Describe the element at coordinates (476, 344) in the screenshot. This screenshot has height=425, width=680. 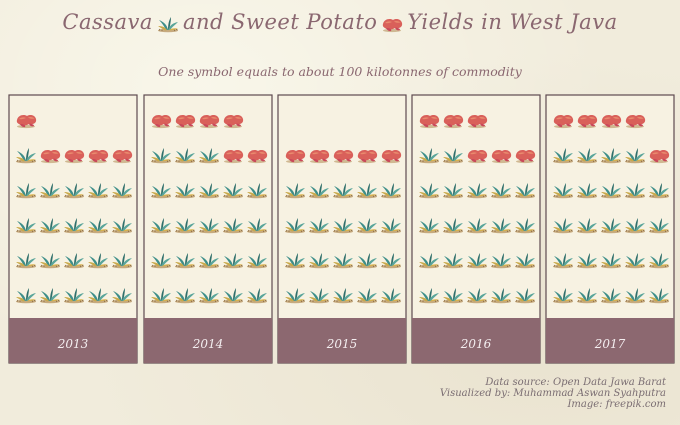
I see `year-label-2016: 2016` at that location.